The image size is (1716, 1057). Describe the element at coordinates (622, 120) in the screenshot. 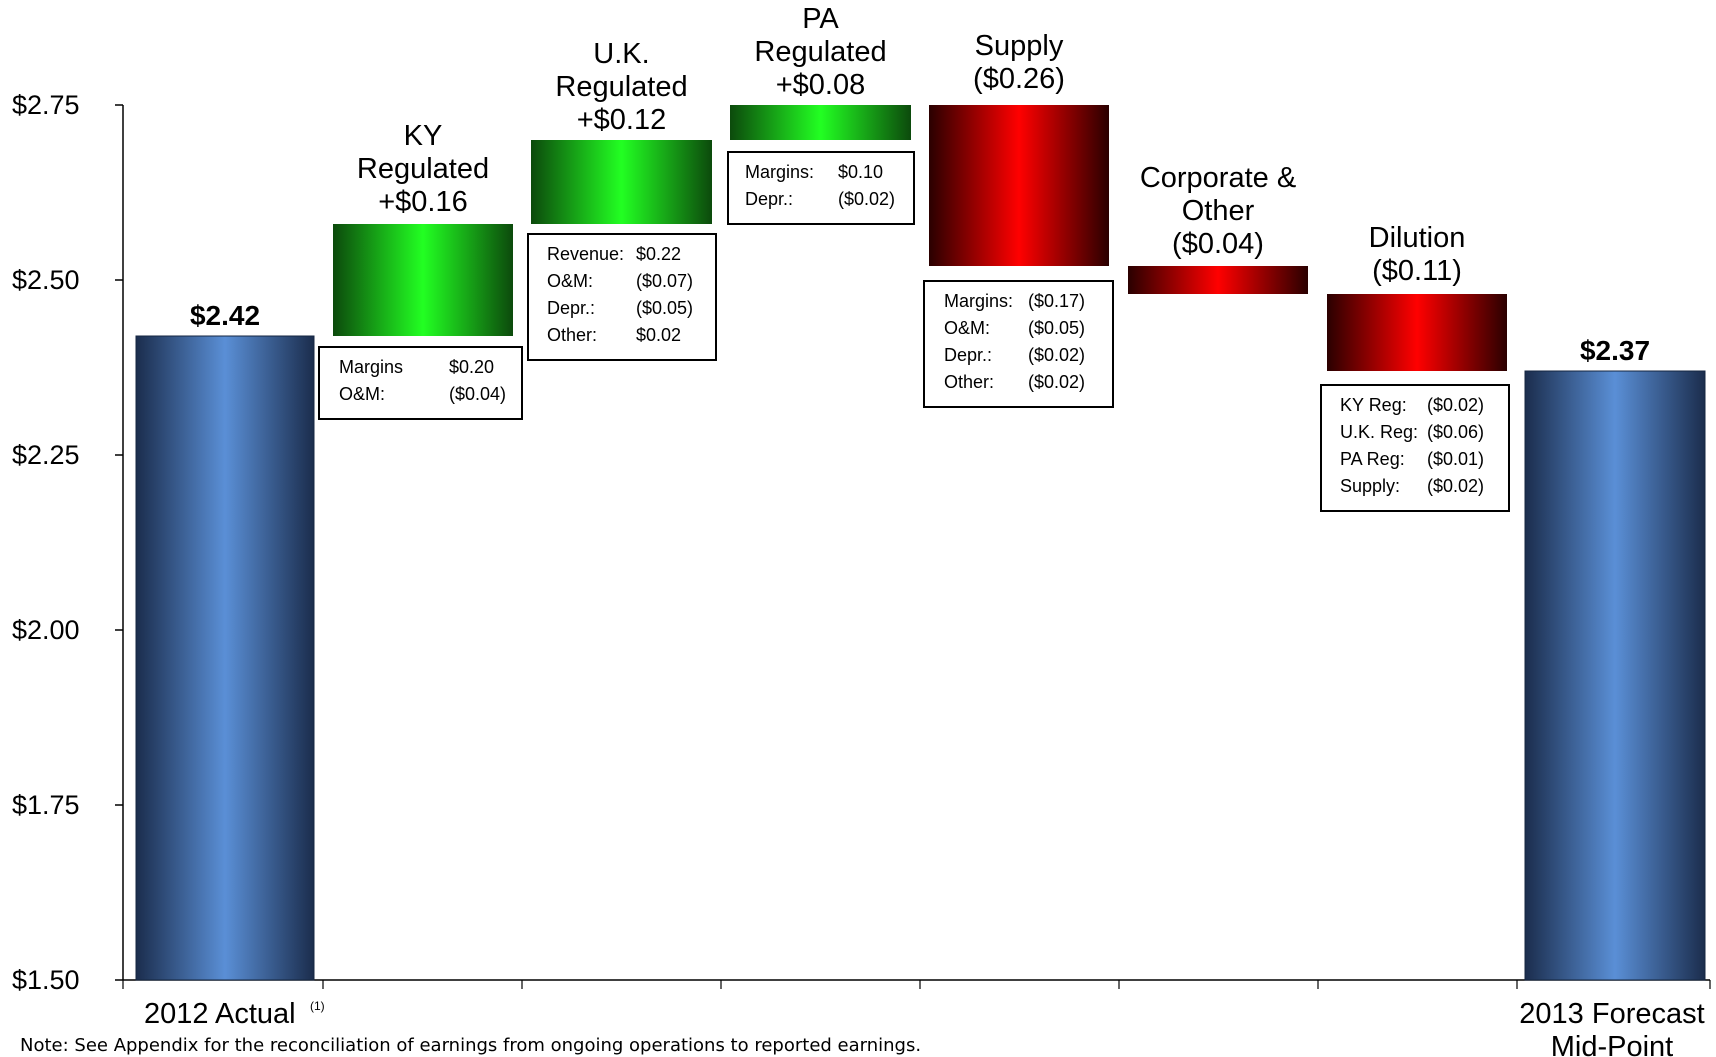

I see `step-label-uk: +$0.12` at that location.